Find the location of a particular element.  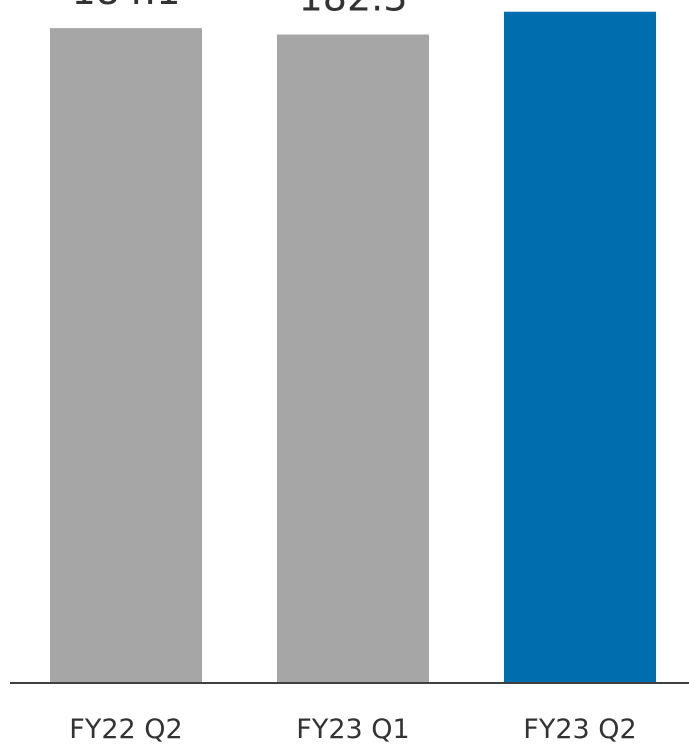

bar-value-label-0: 184.1 is located at coordinates (126, 6).